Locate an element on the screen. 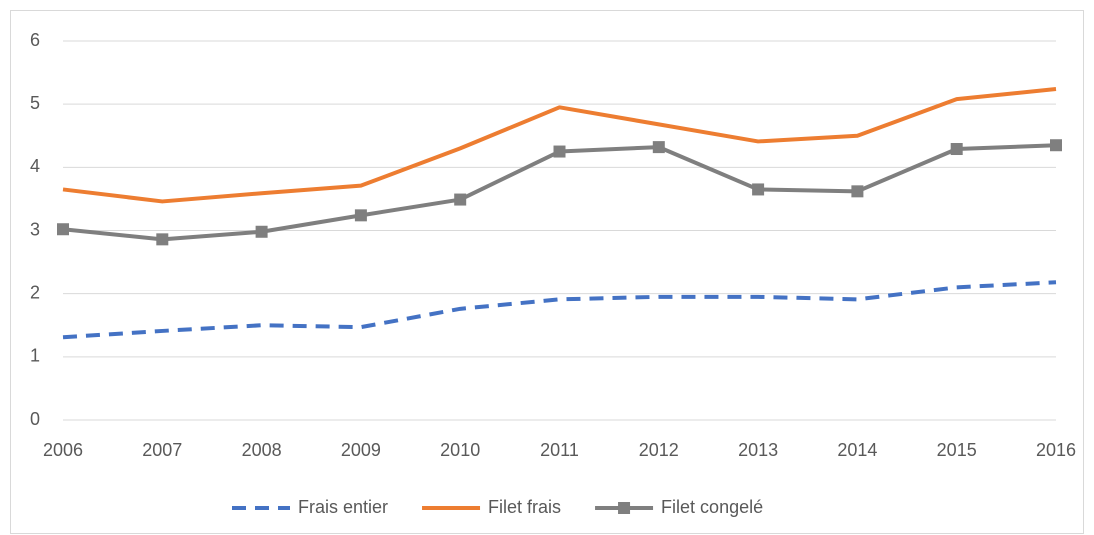 The image size is (1094, 535). x-tick-label: 2015 is located at coordinates (957, 450).